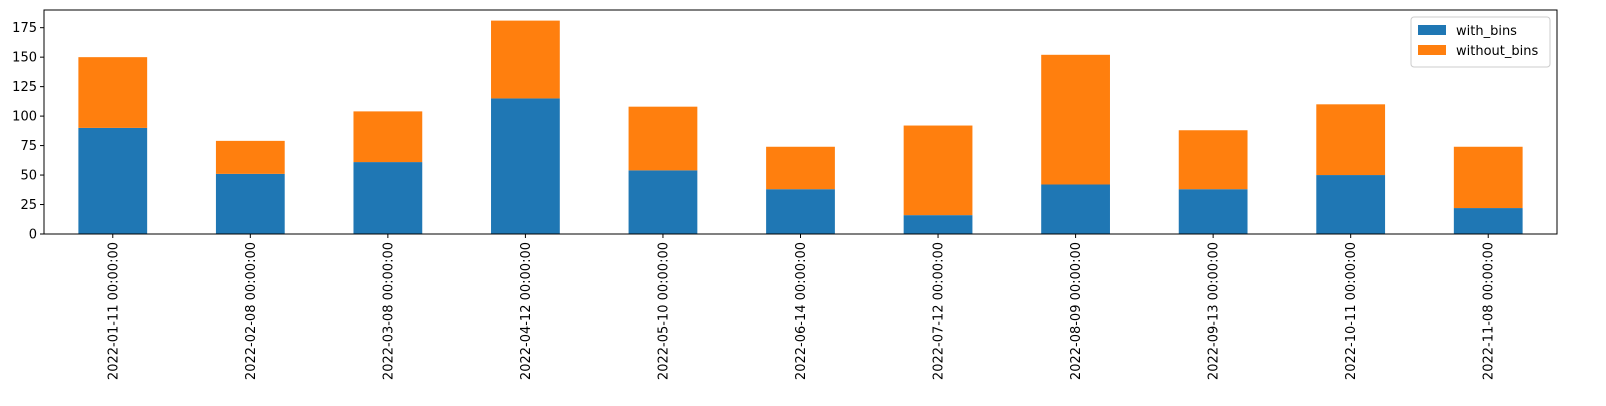 This screenshot has width=1606, height=406. I want to click on y-tick-label-7: 175, so click(24, 28).